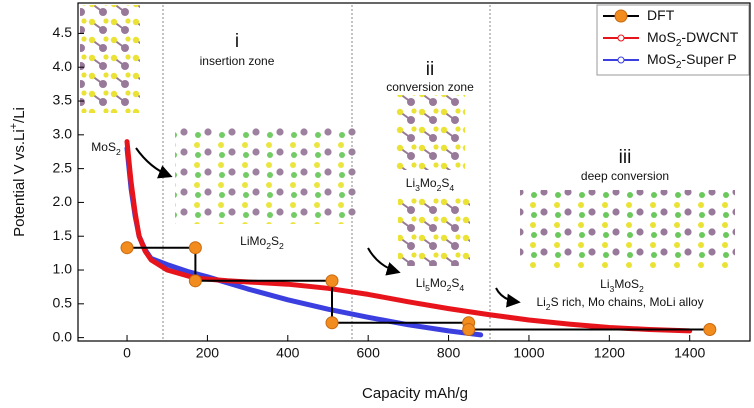 This screenshot has width=754, height=408. What do you see at coordinates (692, 61) in the screenshot?
I see `legend-label: MoS2-Super P` at bounding box center [692, 61].